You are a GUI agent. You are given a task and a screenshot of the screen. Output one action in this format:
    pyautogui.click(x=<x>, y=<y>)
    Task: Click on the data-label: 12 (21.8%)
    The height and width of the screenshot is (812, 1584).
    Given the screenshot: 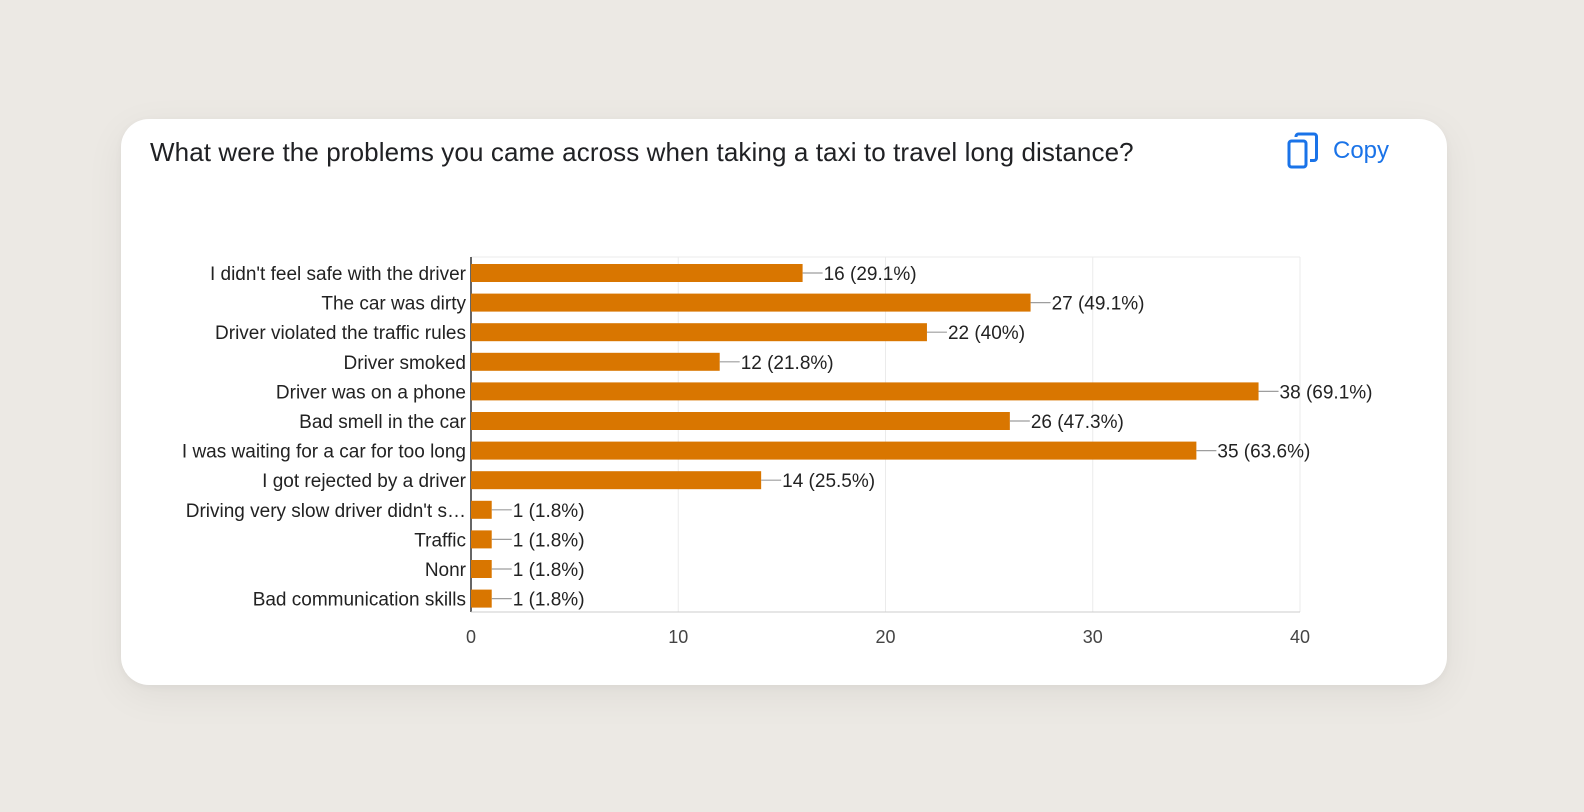 What is the action you would take?
    pyautogui.click(x=787, y=363)
    